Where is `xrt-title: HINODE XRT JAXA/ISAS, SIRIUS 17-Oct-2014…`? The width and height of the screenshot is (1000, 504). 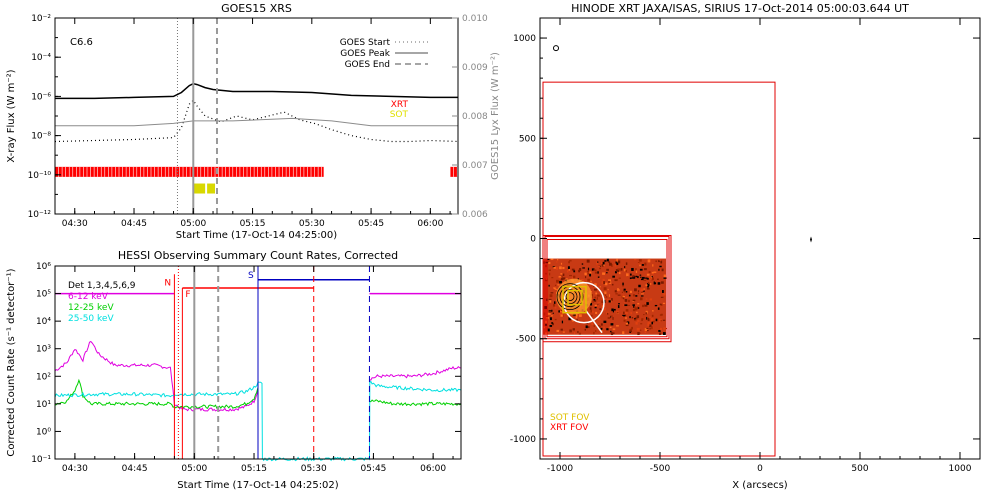 xrt-title: HINODE XRT JAXA/ISAS, SIRIUS 17-Oct-2014… is located at coordinates (740, 8).